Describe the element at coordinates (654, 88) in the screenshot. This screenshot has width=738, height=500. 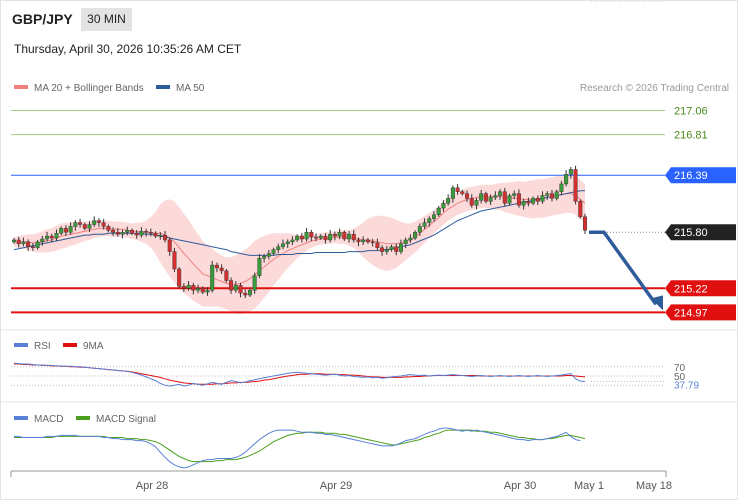
I see `credit-text: Research © 2026 Trading Central` at that location.